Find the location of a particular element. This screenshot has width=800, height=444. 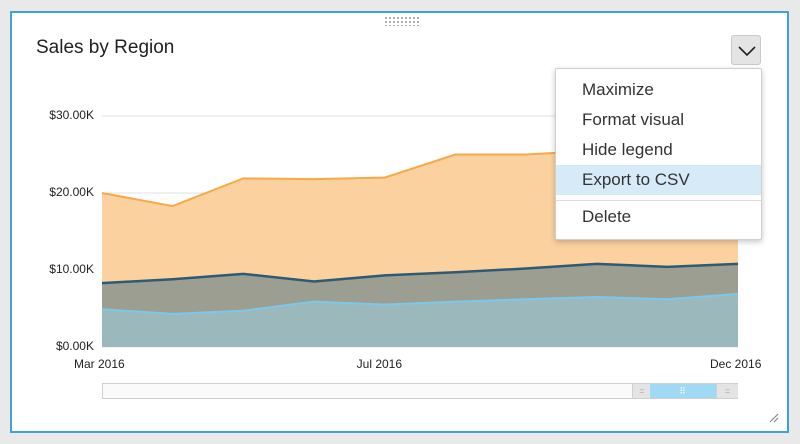

y-tick-label: $0.00K is located at coordinates (74, 346).